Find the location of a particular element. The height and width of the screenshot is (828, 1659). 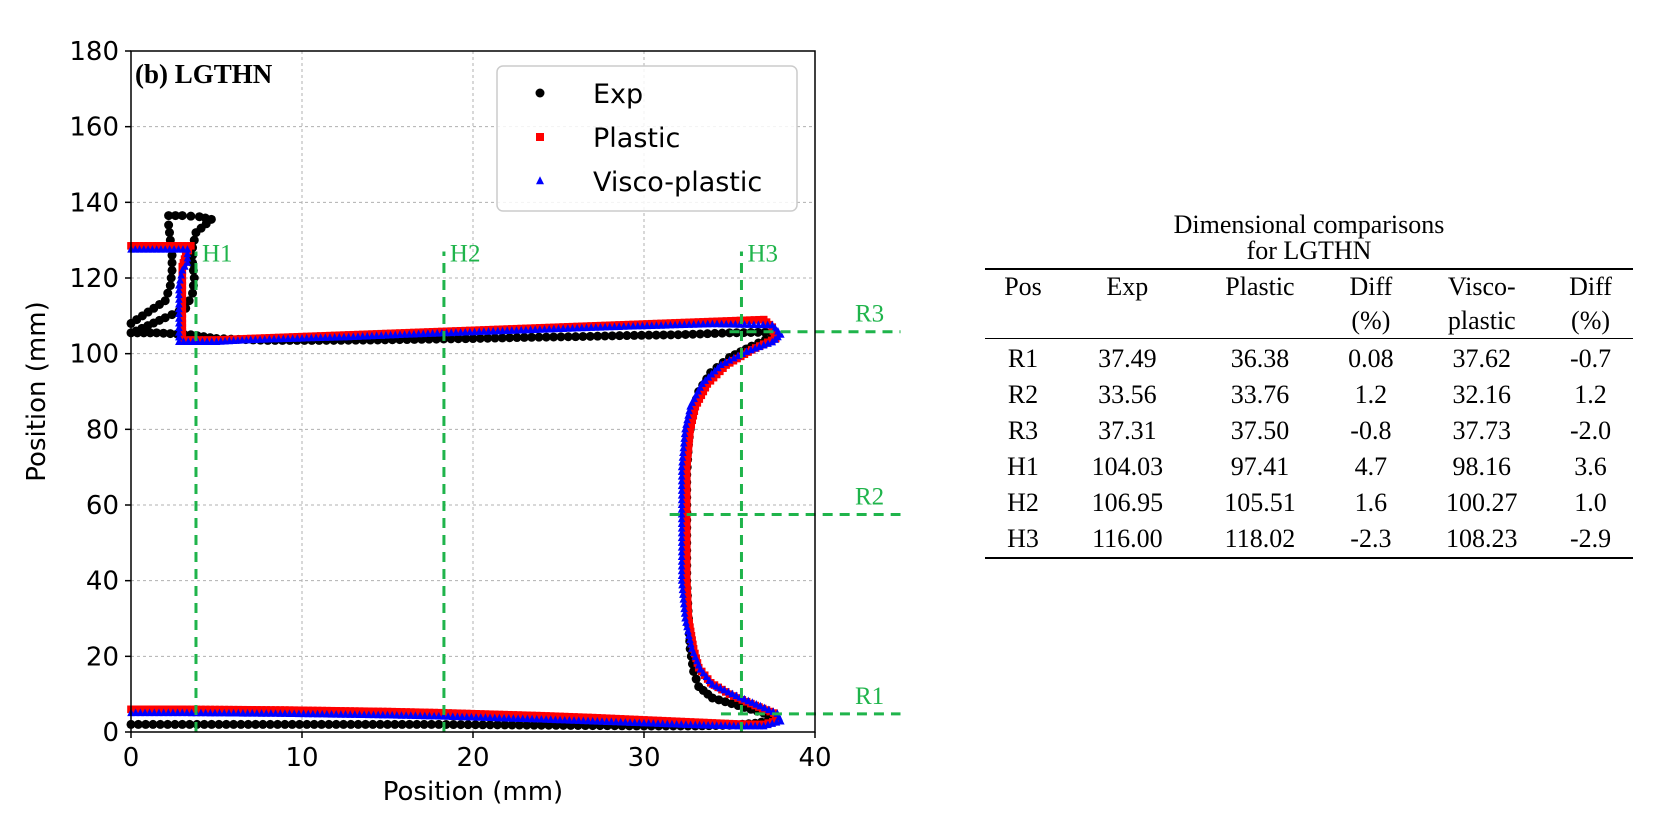

table-cell: R3 is located at coordinates (1023, 430).